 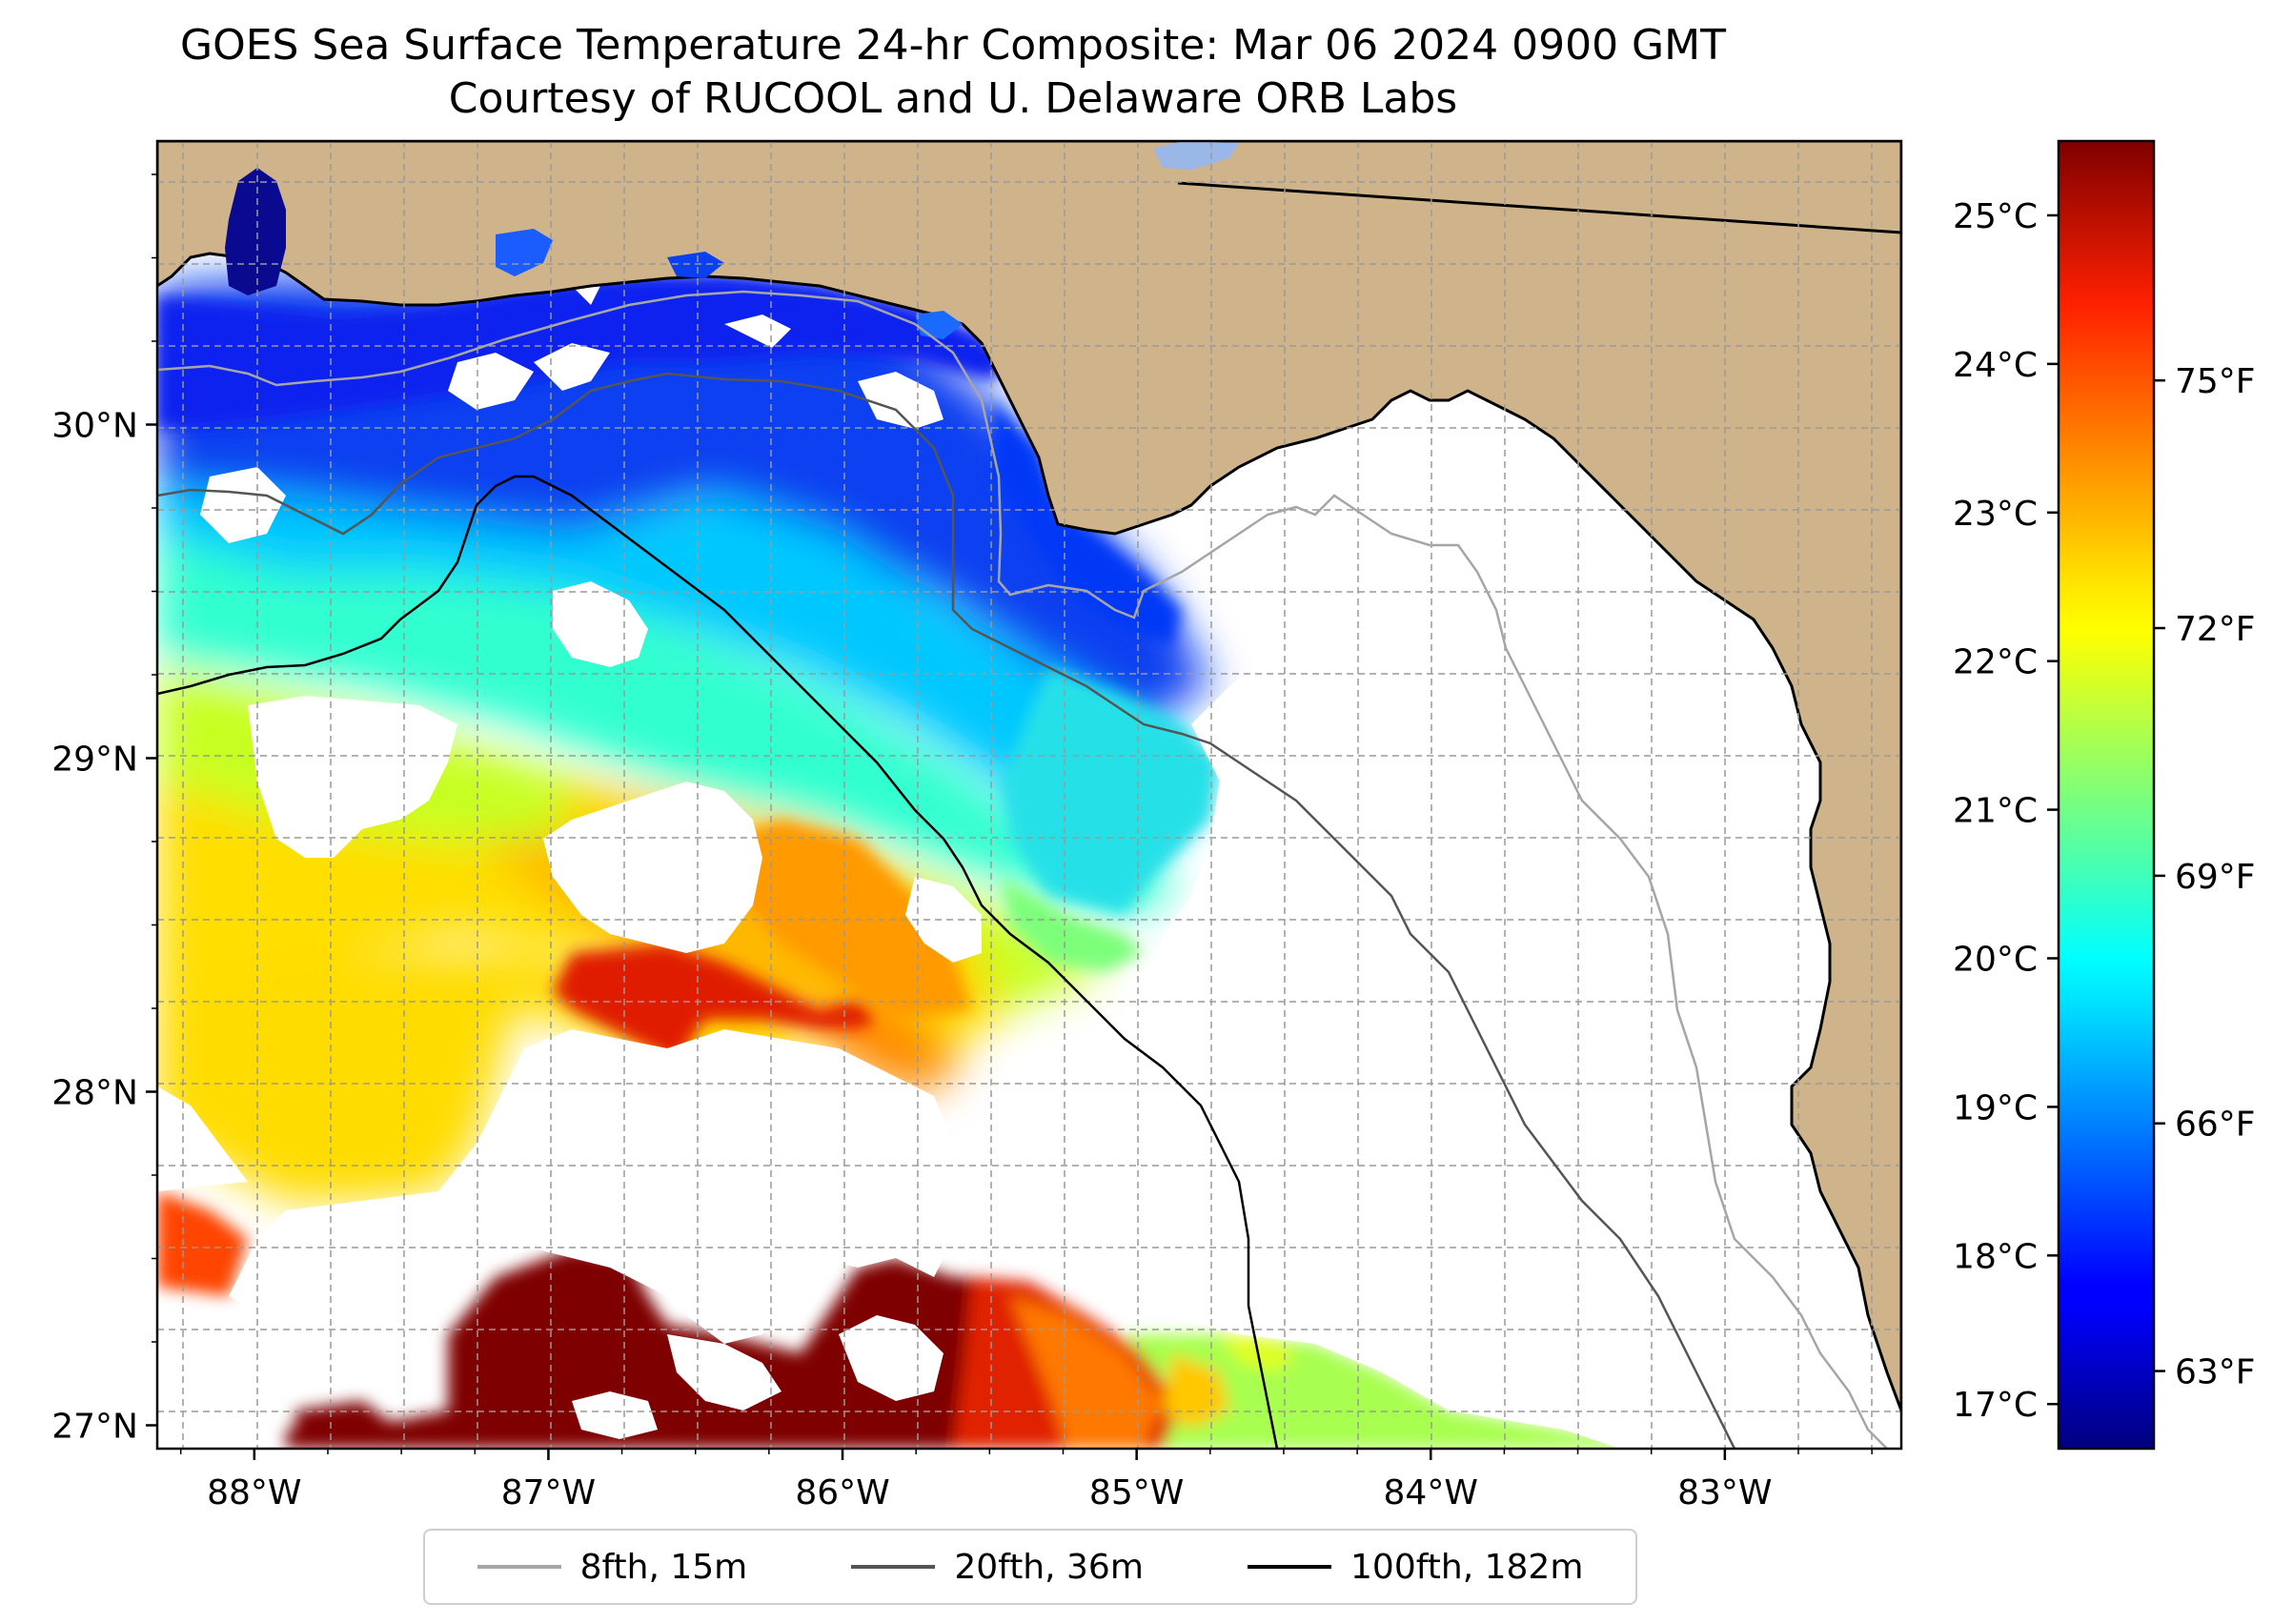 What do you see at coordinates (1996, 514) in the screenshot?
I see `celsius-tick-label: 23°C` at bounding box center [1996, 514].